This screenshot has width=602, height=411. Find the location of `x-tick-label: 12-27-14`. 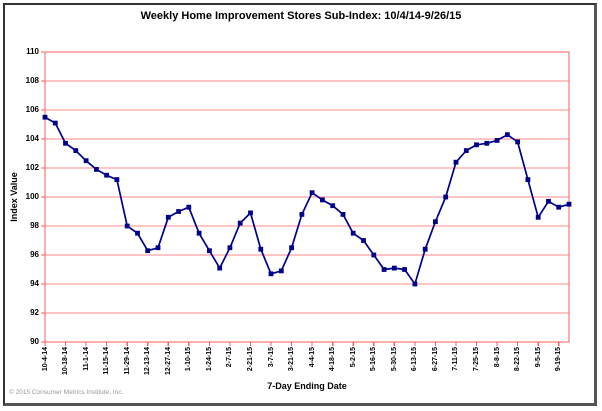

x-tick-label: 12-27-14 is located at coordinates (168, 361).